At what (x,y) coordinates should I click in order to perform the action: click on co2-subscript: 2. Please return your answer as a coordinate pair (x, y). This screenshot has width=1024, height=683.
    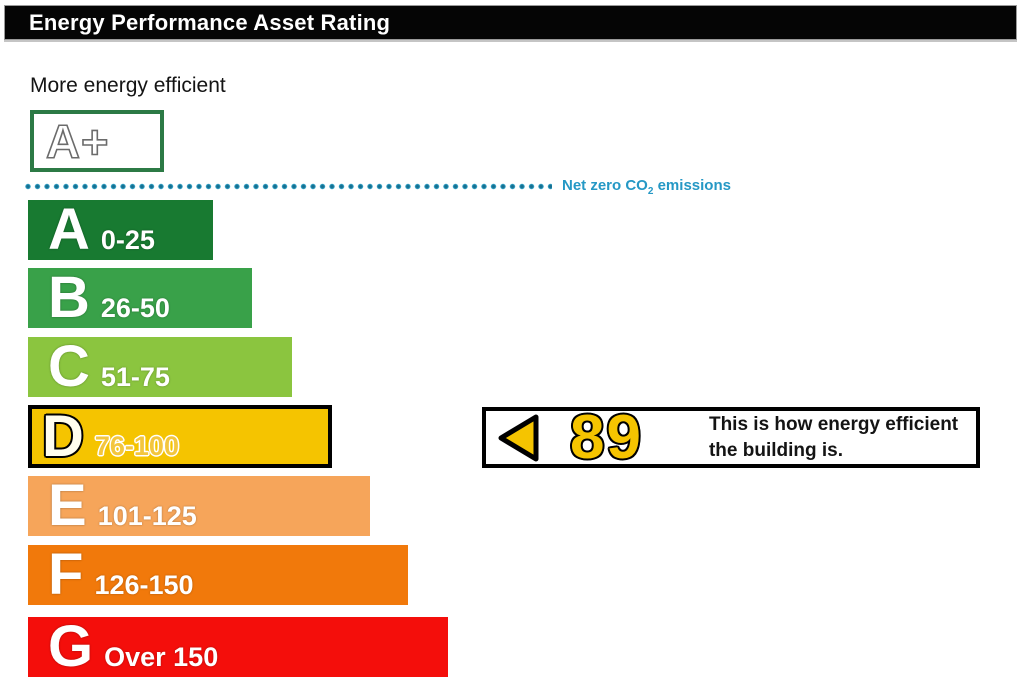
    Looking at the image, I should click on (650, 191).